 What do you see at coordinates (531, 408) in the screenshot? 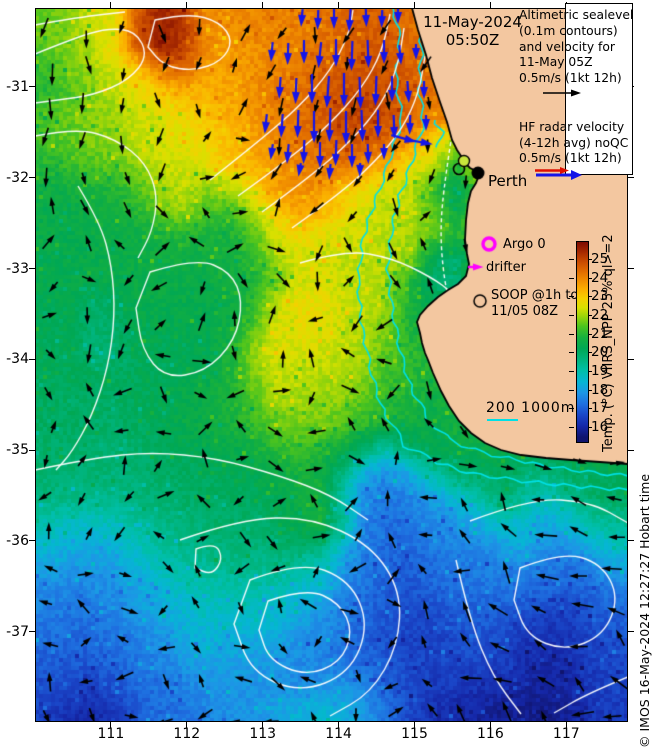
I see `isobath-scale-label: 200 1000m` at bounding box center [531, 408].